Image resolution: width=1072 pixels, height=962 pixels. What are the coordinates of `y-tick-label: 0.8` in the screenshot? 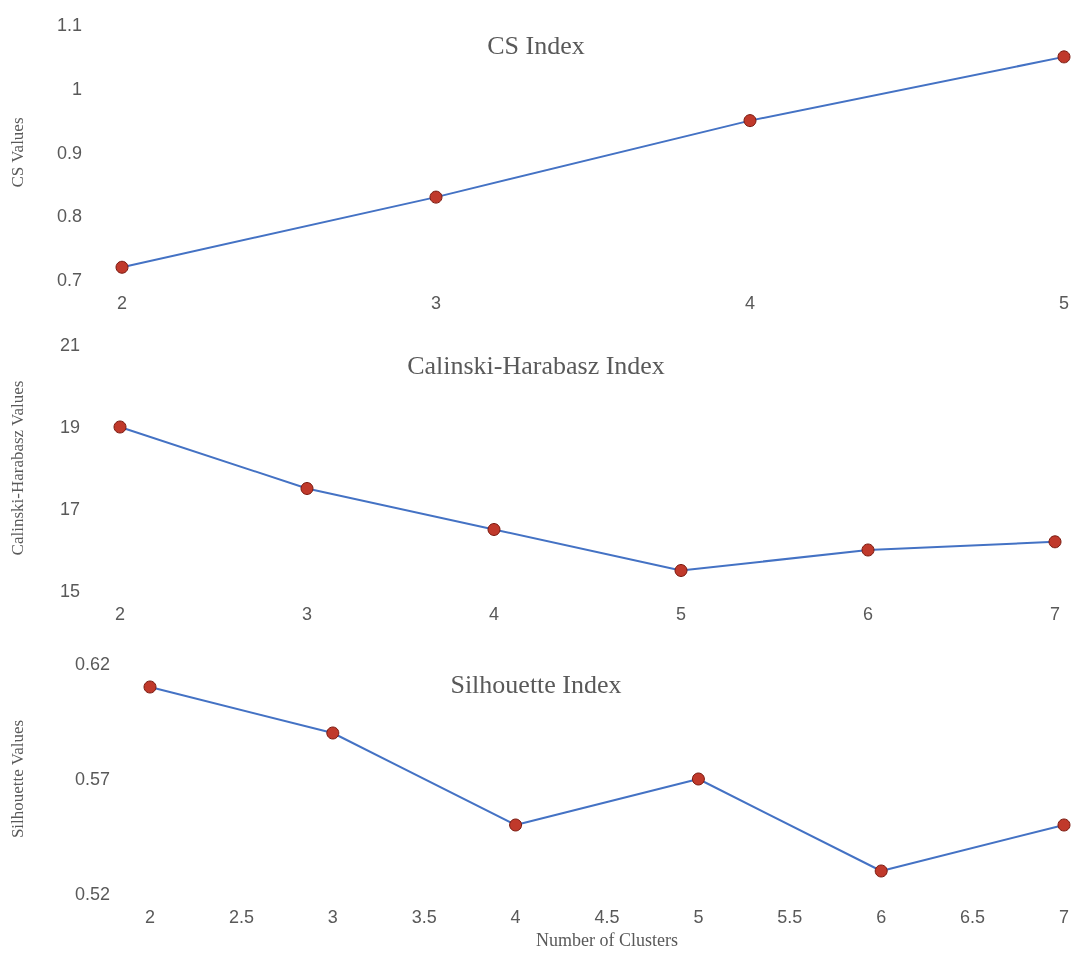 It's located at (69, 216).